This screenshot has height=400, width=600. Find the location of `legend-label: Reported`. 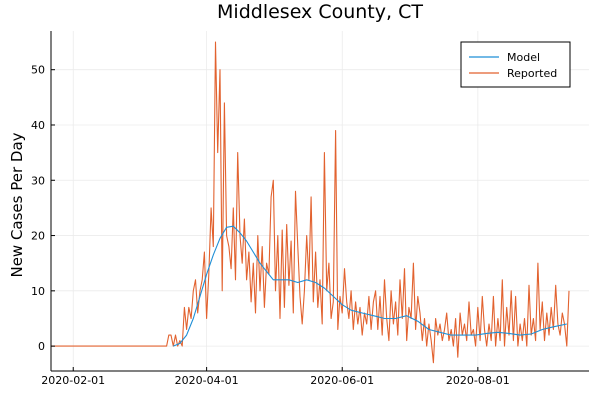

legend-label: Reported is located at coordinates (532, 73).